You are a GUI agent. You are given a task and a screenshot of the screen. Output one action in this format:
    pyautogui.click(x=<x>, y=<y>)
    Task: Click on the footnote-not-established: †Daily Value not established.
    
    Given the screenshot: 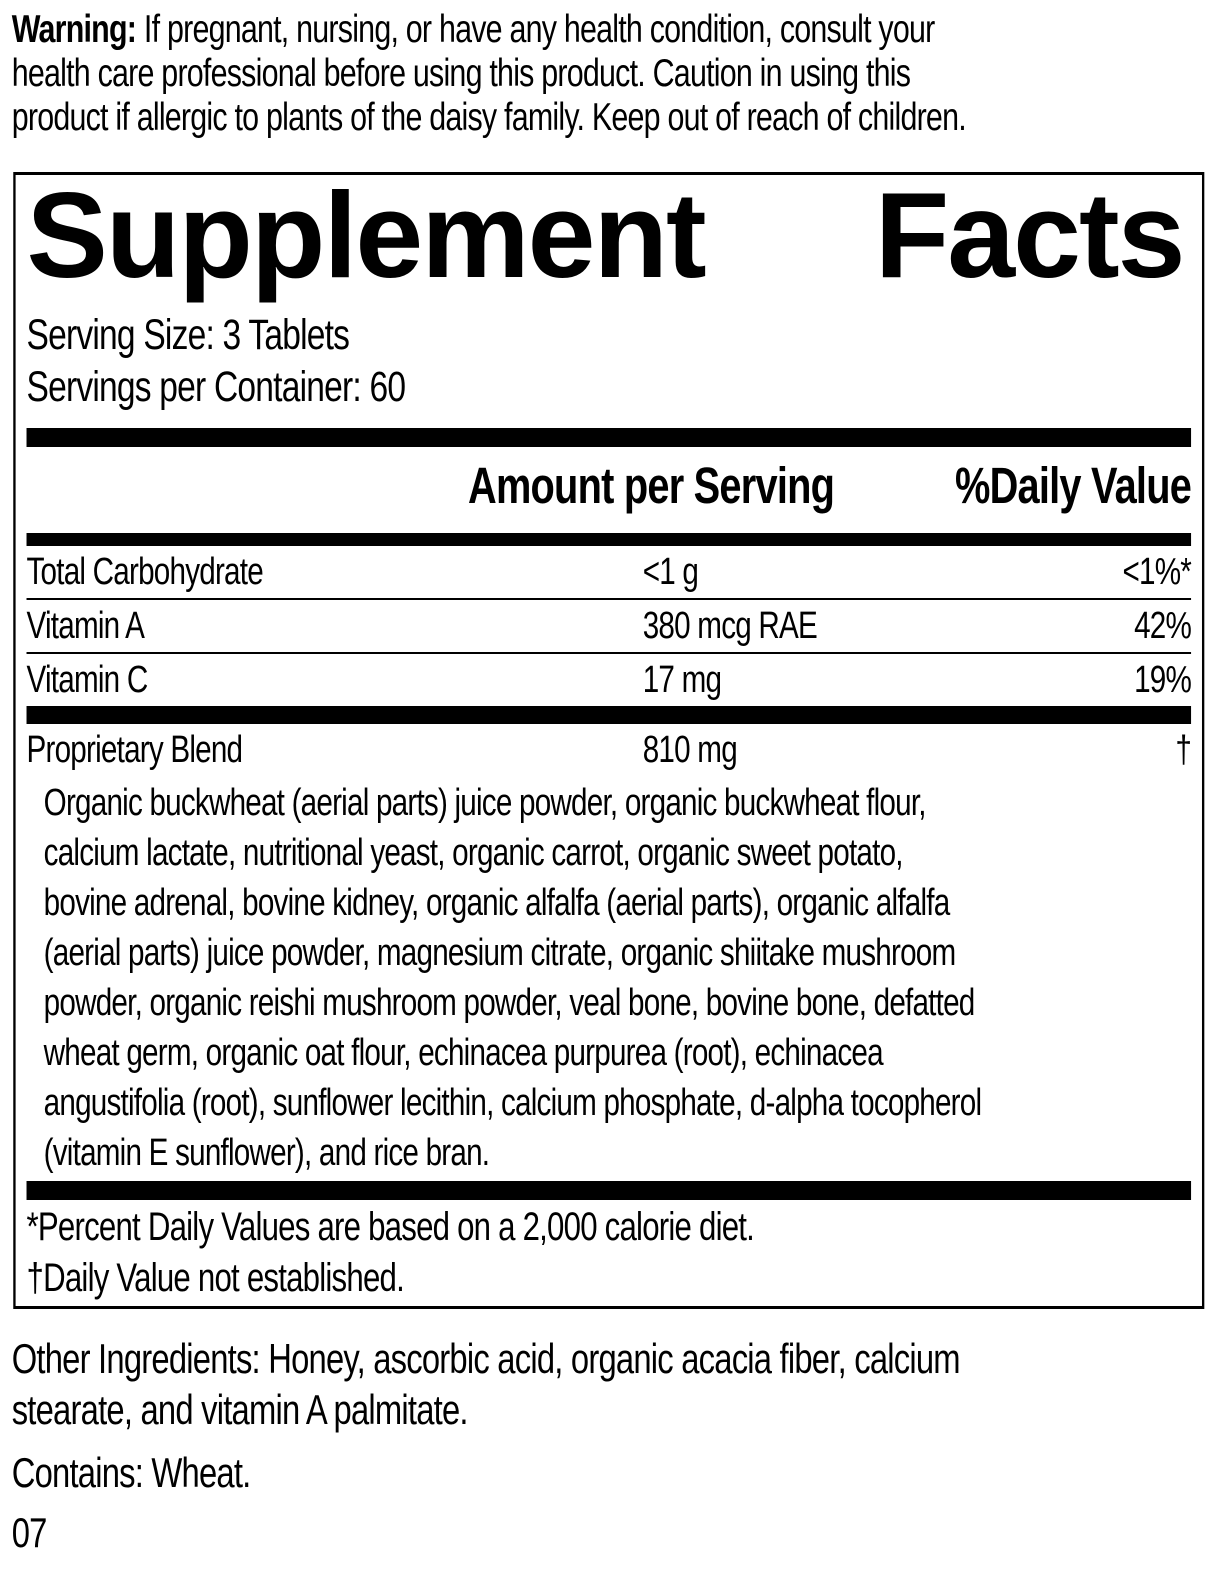 What is the action you would take?
    pyautogui.click(x=215, y=1278)
    